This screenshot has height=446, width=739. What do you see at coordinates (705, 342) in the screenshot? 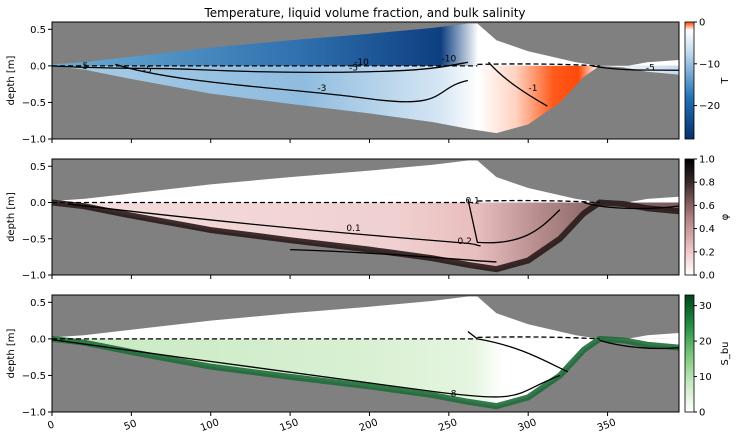
I see `colorbar-tick-label: 20` at bounding box center [705, 342].